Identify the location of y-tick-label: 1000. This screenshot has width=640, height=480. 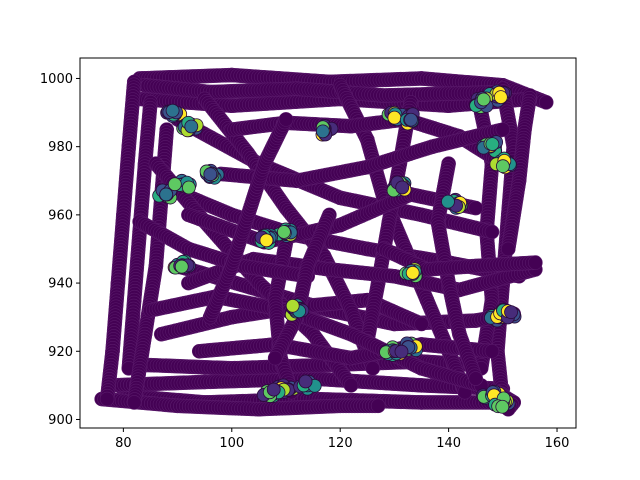
(56, 79).